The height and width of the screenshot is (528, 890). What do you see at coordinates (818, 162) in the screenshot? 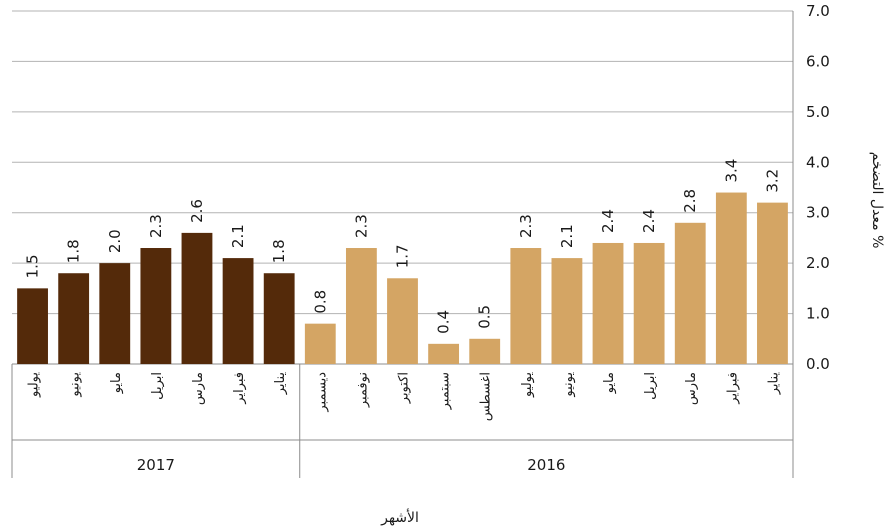
I see `y-tick-label: 4.0` at bounding box center [818, 162].